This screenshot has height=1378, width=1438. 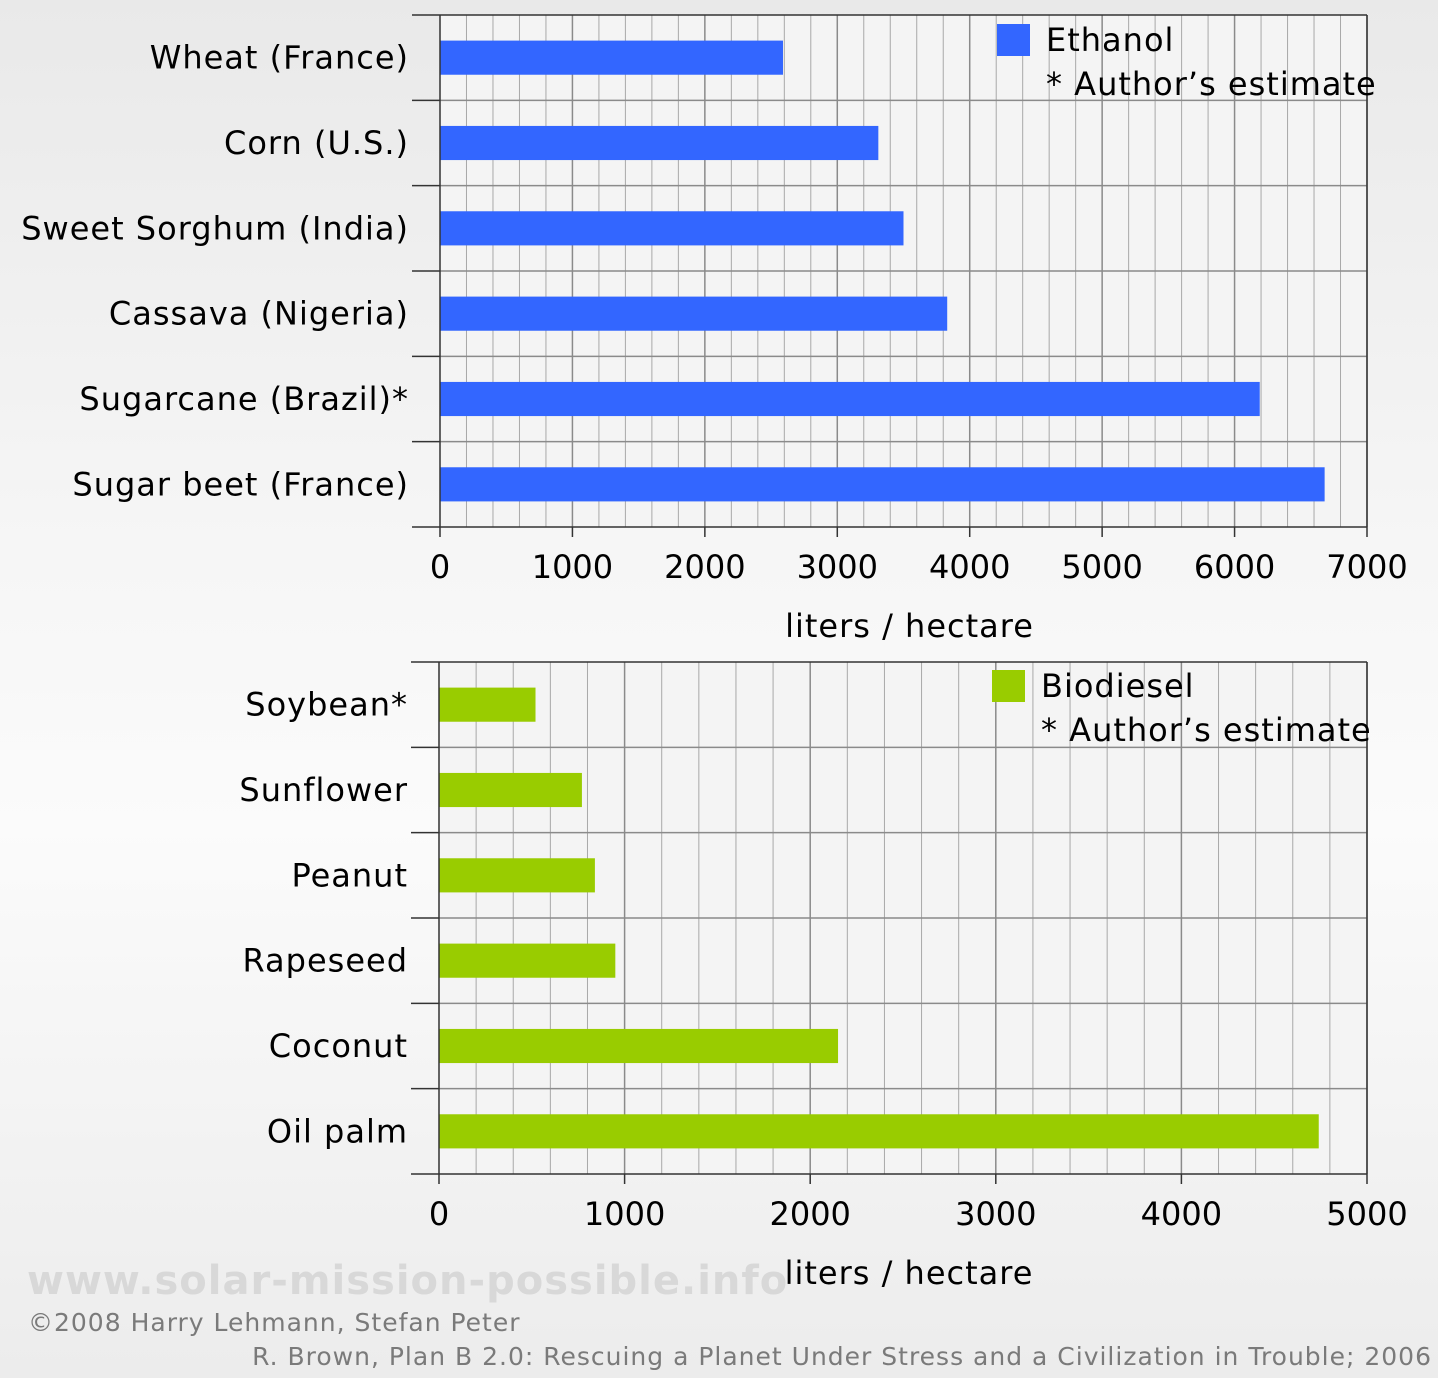 What do you see at coordinates (659, 143) in the screenshot?
I see `bar-corn-u-s` at bounding box center [659, 143].